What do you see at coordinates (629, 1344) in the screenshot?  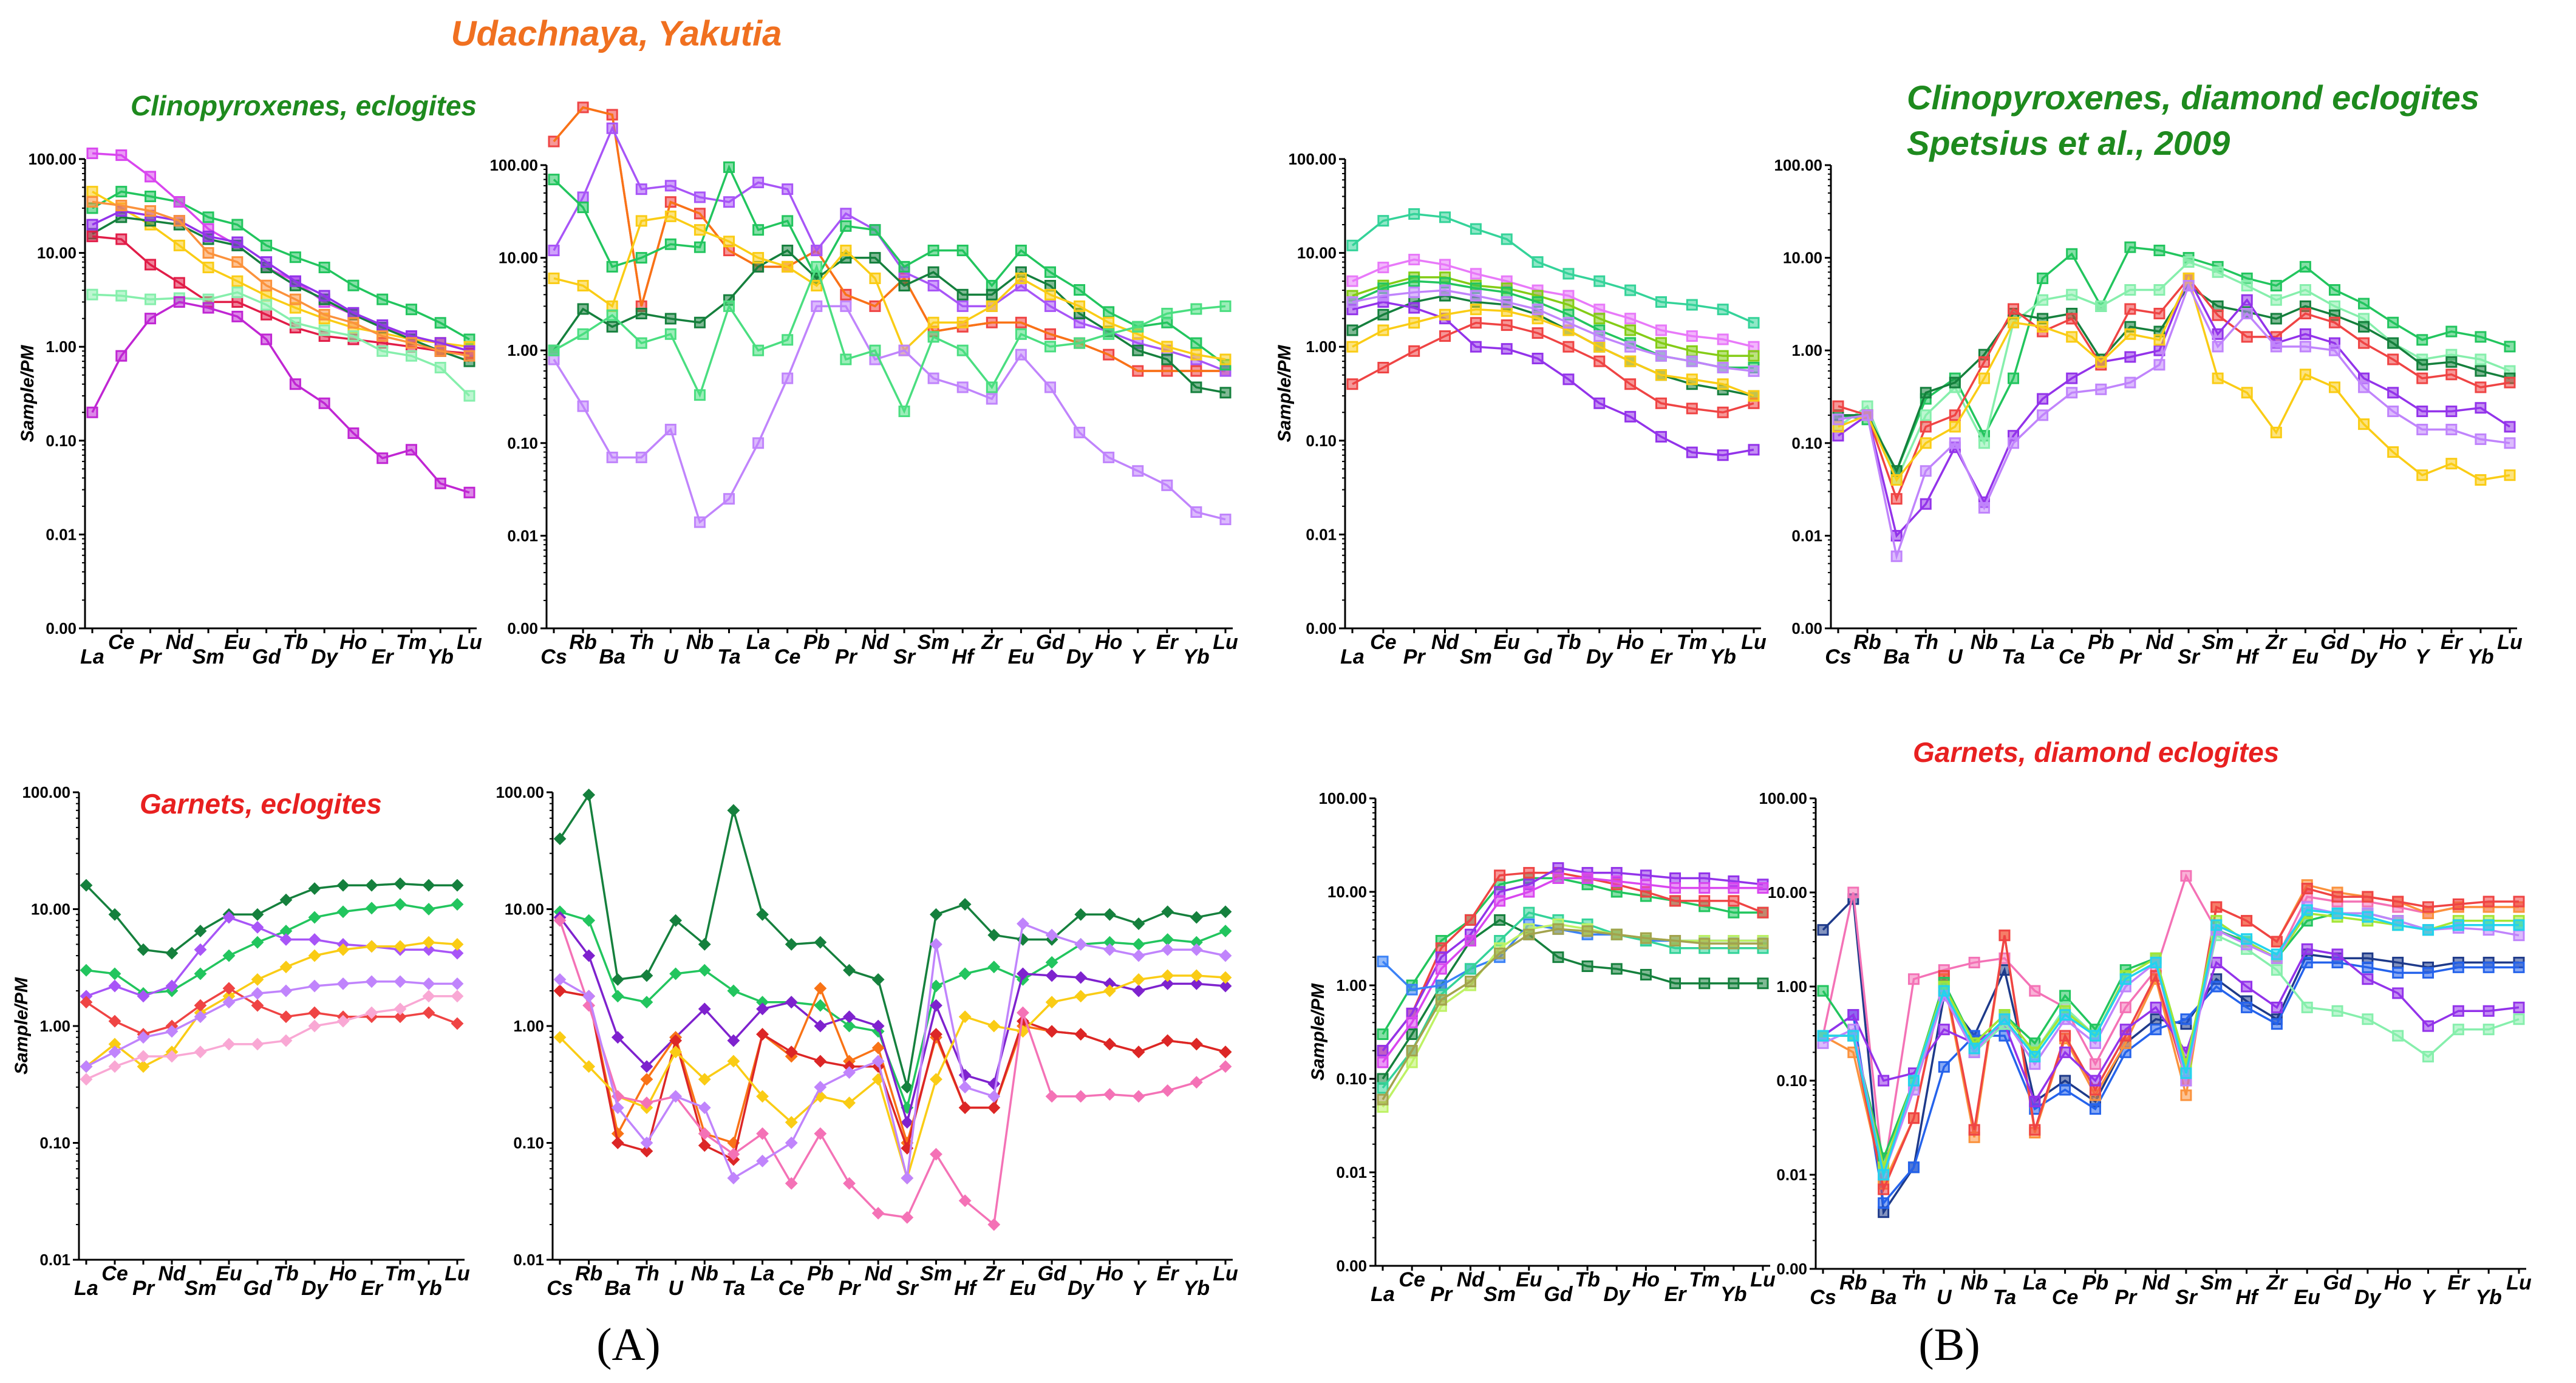 I see `panel-label-a: (A)` at bounding box center [629, 1344].